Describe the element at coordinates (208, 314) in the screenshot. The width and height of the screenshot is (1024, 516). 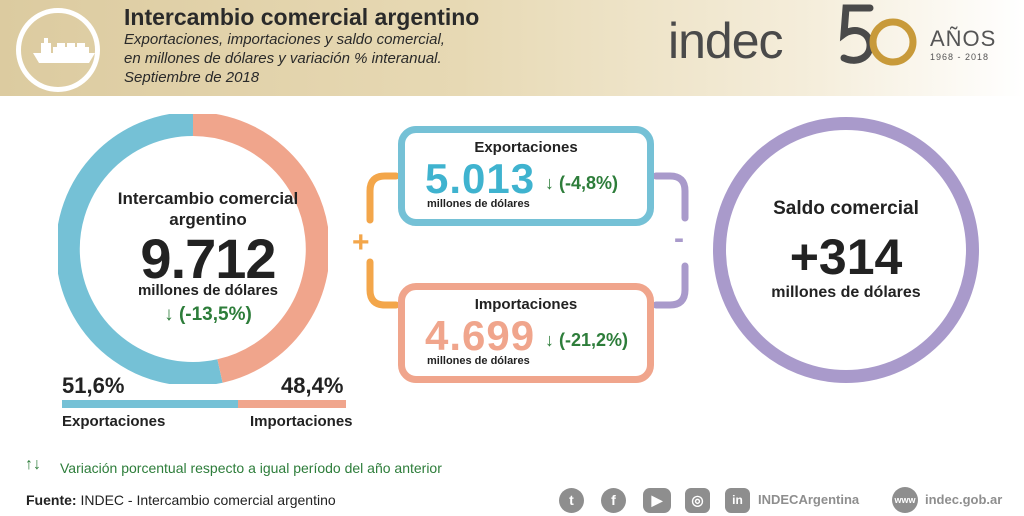
I see `total-variation: ↓ (-13,5%)` at that location.